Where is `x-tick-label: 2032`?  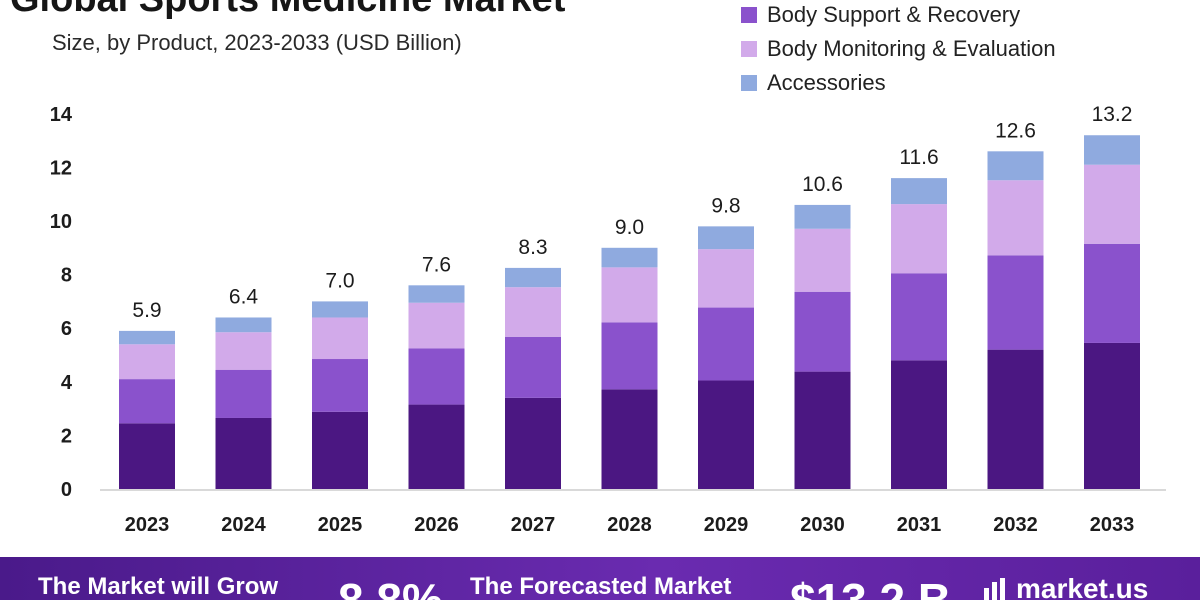
x-tick-label: 2032 is located at coordinates (1015, 525).